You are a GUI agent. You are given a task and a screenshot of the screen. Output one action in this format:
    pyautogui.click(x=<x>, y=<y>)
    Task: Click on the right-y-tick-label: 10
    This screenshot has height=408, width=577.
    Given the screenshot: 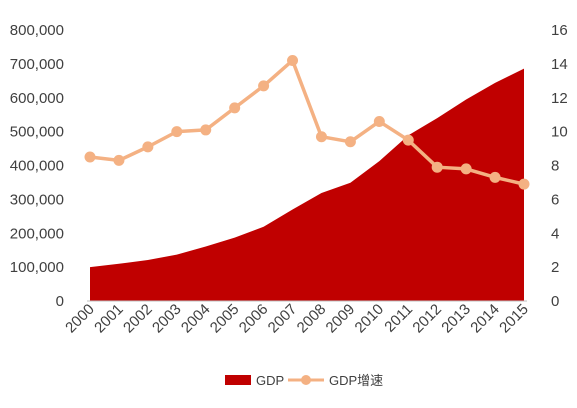 What is the action you would take?
    pyautogui.click(x=559, y=132)
    